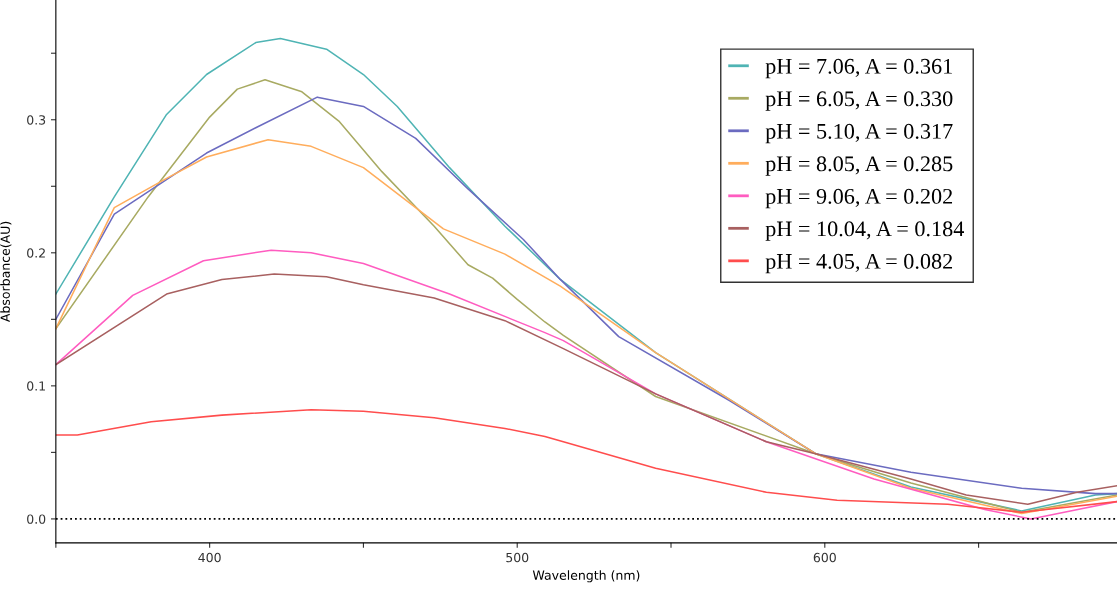 The width and height of the screenshot is (1117, 592). What do you see at coordinates (36, 519) in the screenshot?
I see `y-tick-label: 0.0` at bounding box center [36, 519].